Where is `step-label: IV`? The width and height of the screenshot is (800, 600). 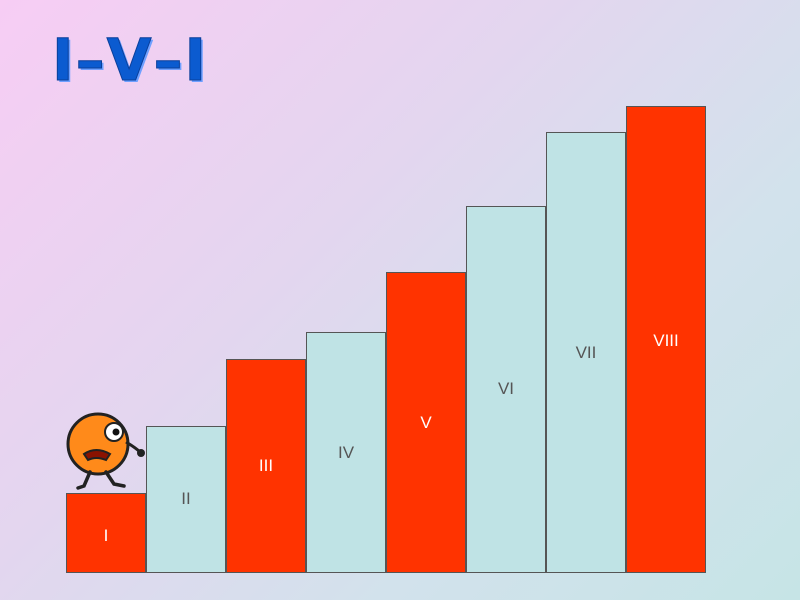
step-label: IV is located at coordinates (346, 452).